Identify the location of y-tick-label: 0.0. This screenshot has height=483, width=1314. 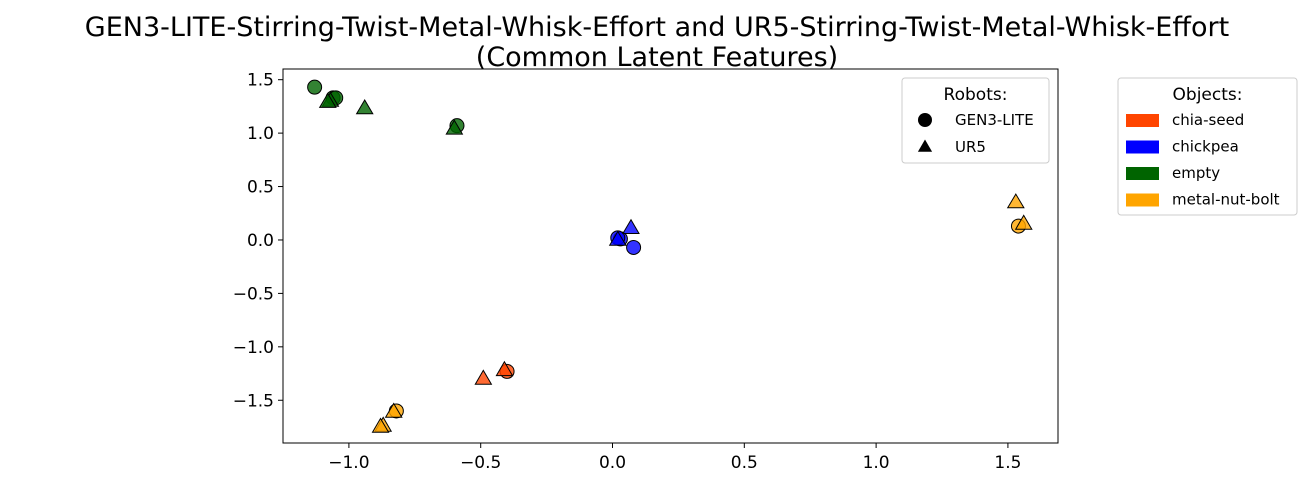
(260, 241).